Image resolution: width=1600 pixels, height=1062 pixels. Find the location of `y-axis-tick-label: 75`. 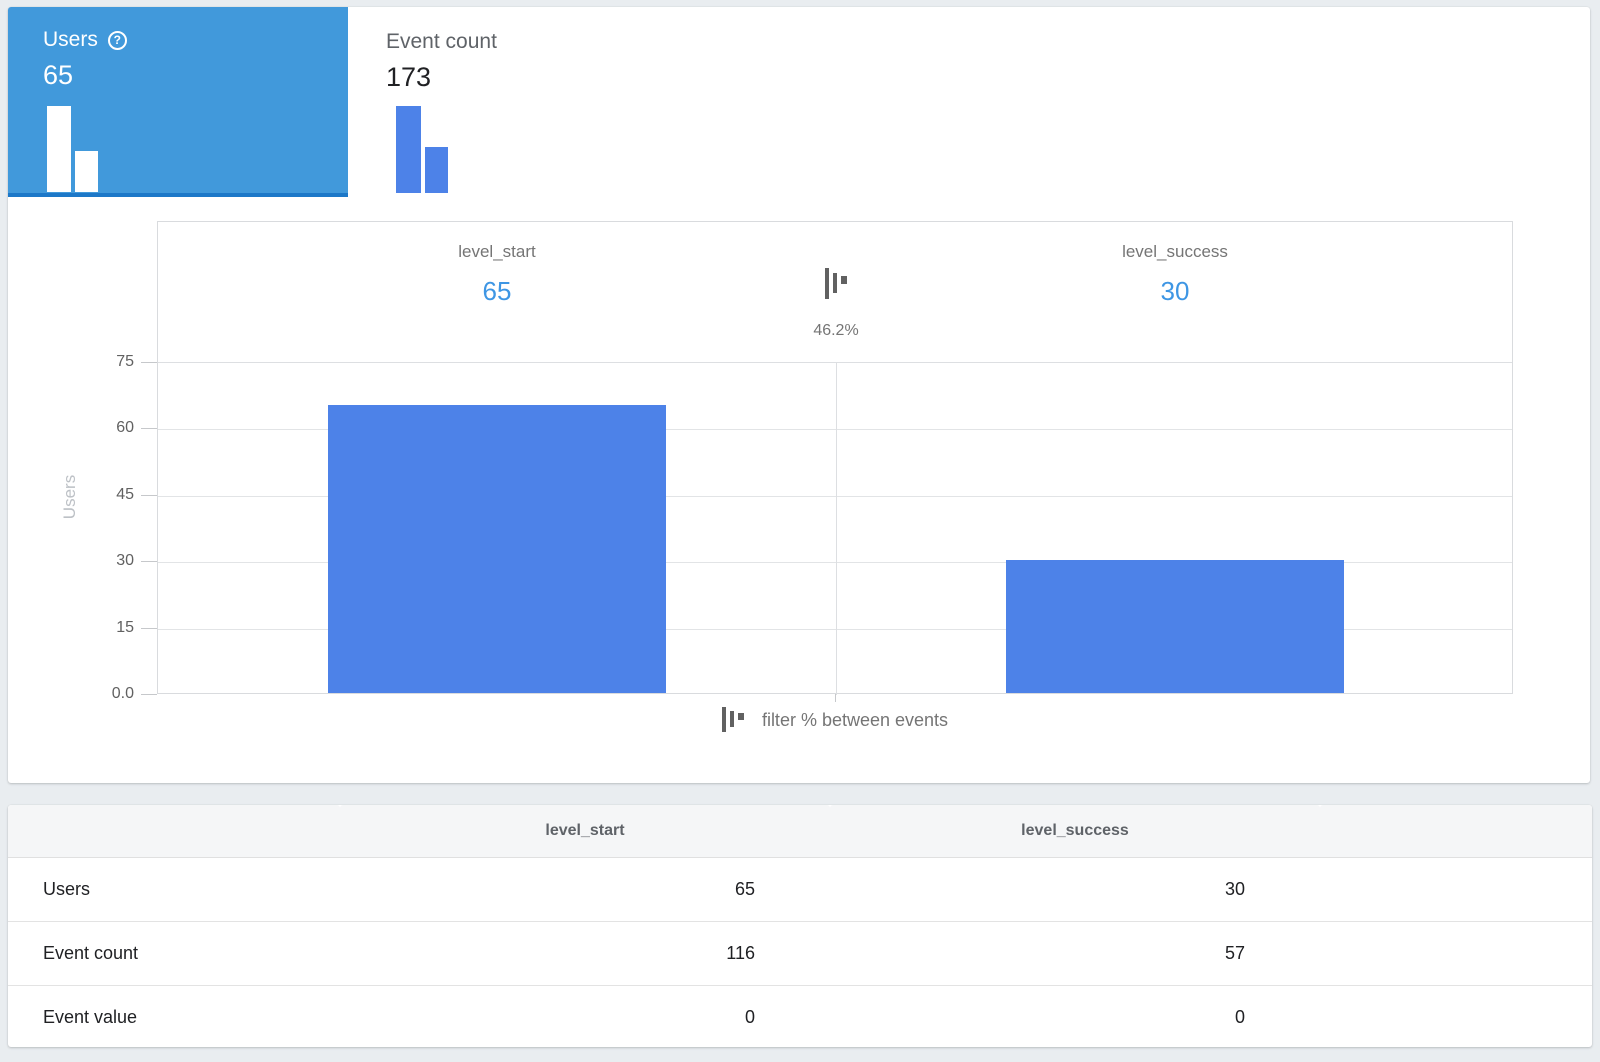

y-axis-tick-label: 75 is located at coordinates (125, 361).